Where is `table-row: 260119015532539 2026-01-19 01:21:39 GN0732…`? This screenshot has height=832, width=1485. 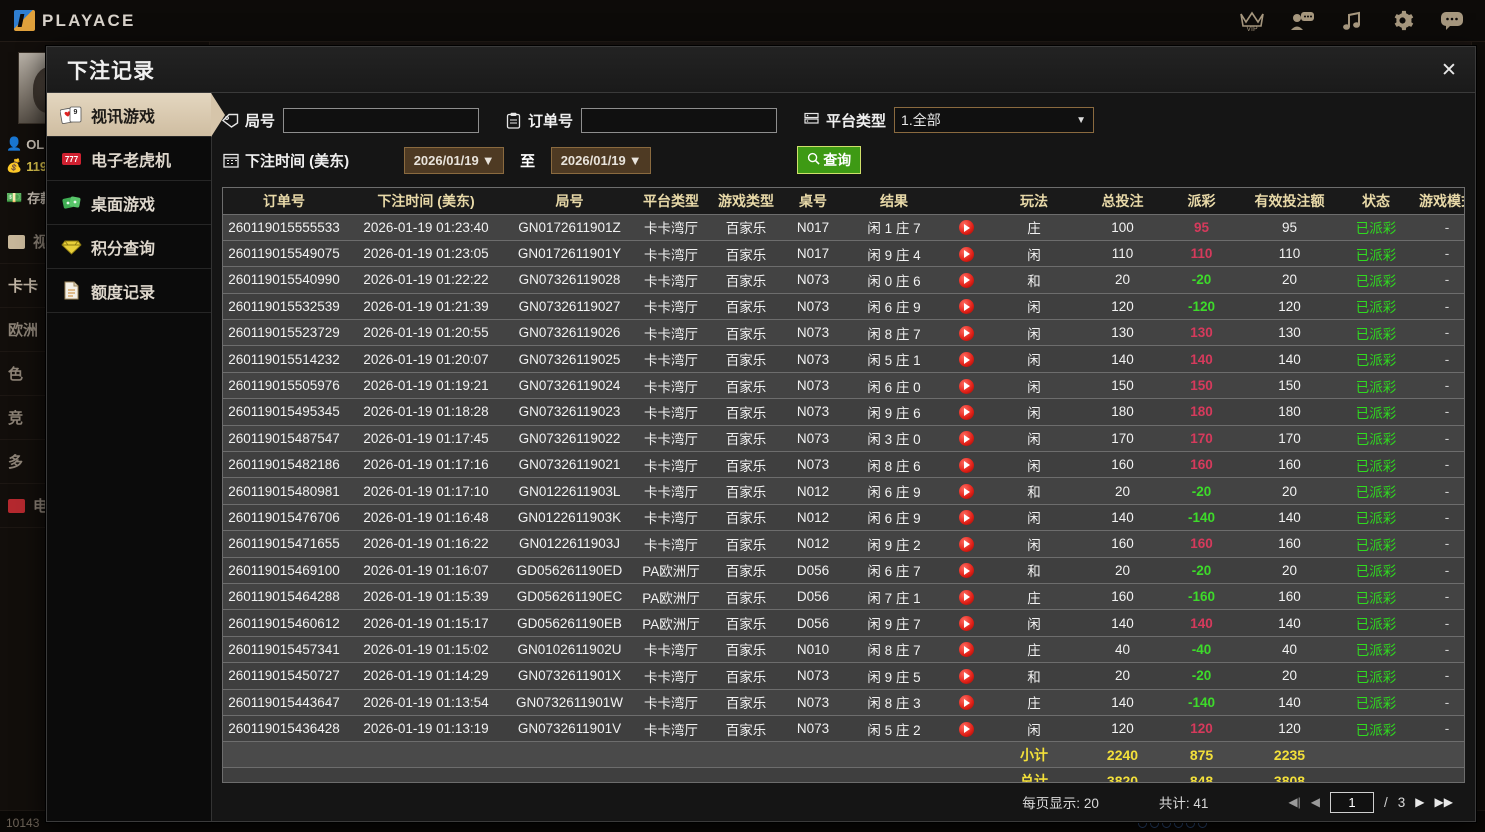
table-row: 260119015532539 2026-01-19 01:21:39 GN0732… is located at coordinates (843, 307).